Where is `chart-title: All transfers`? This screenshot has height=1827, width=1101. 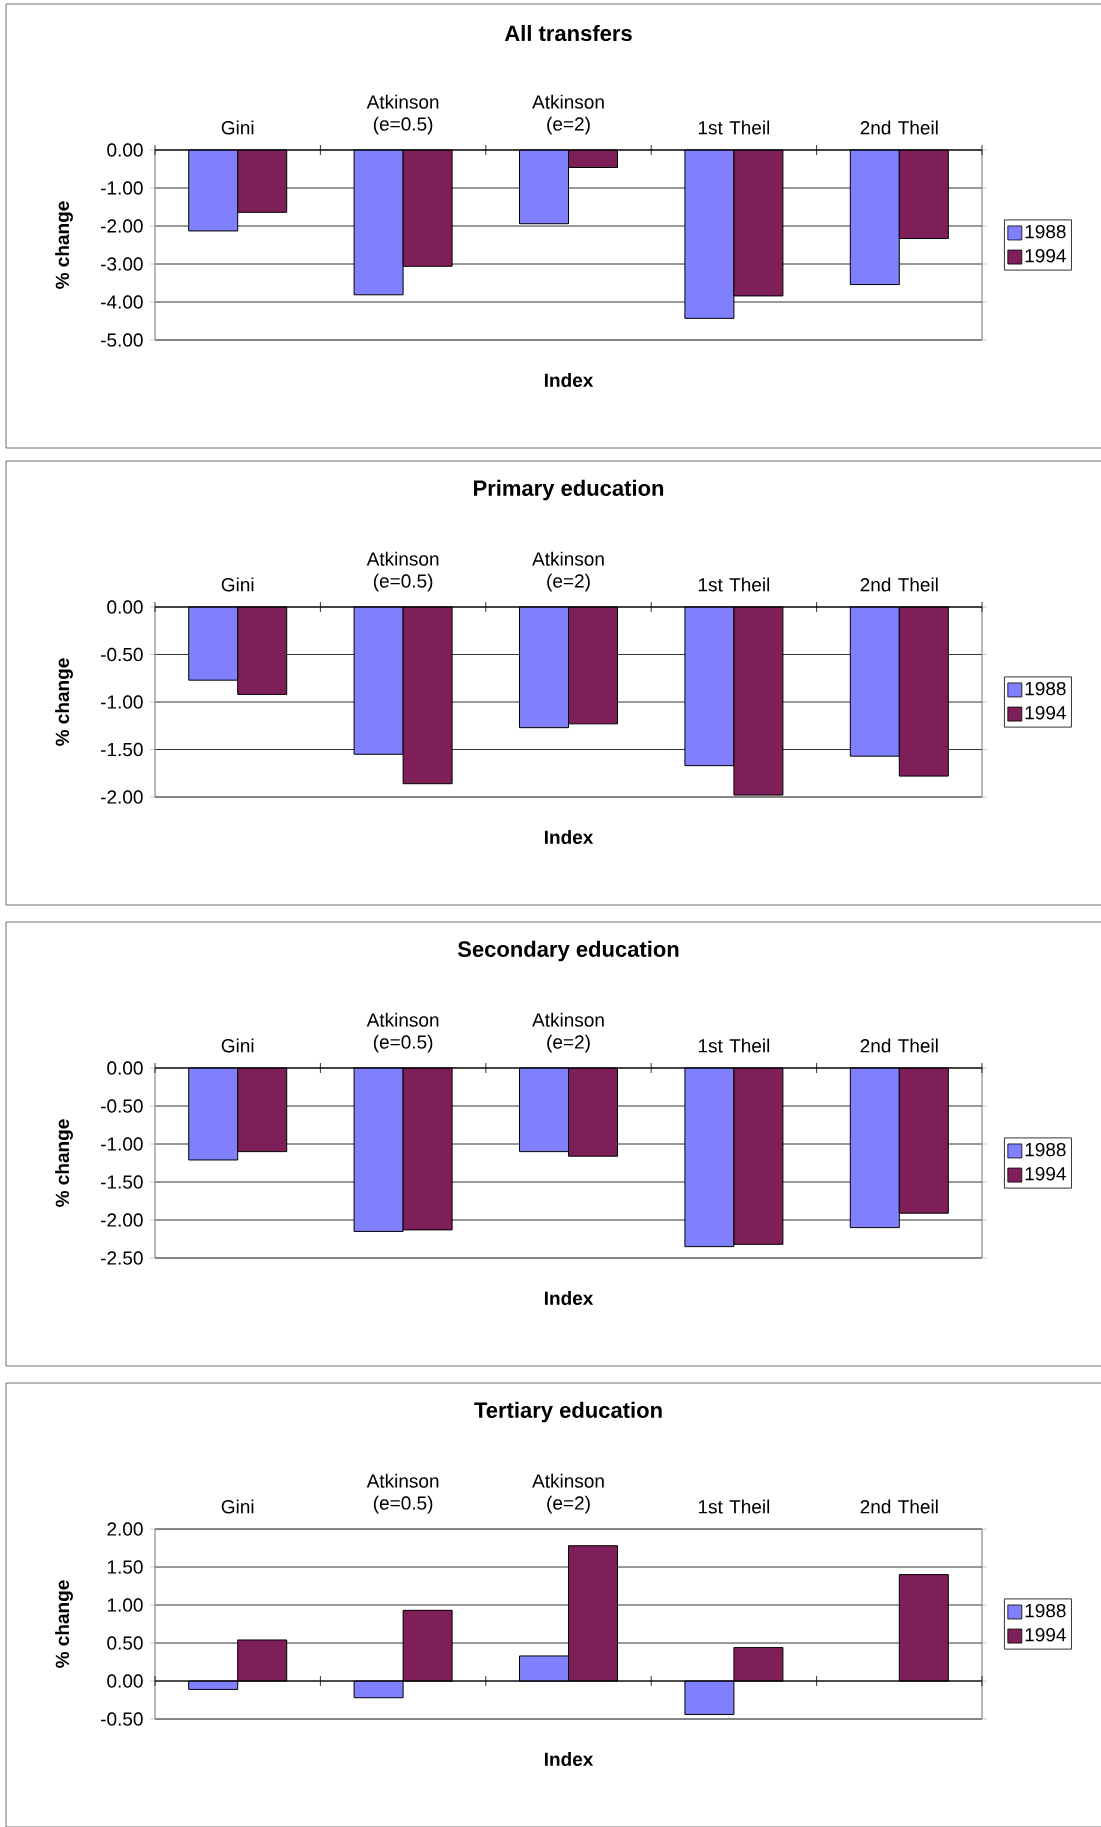 chart-title: All transfers is located at coordinates (568, 33).